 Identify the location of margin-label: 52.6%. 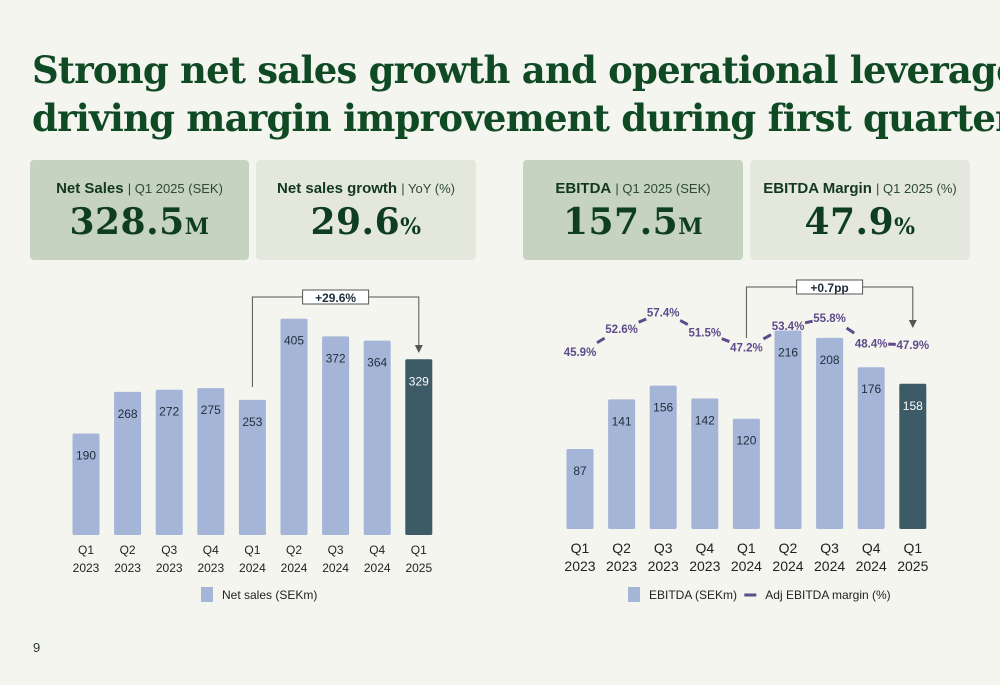
(621, 330).